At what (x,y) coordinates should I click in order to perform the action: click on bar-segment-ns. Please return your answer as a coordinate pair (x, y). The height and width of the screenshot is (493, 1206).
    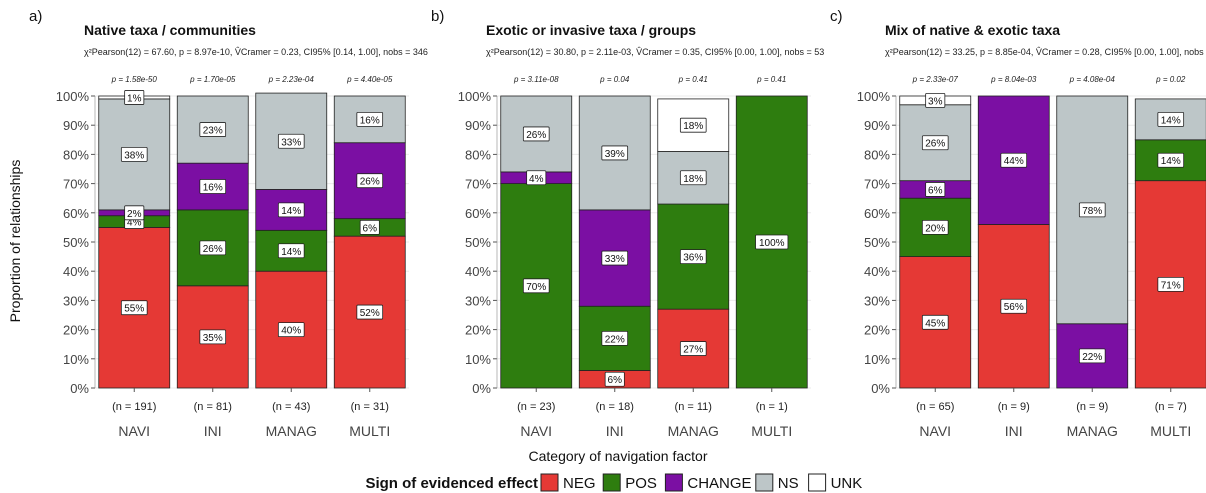
    Looking at the image, I should click on (369, 119).